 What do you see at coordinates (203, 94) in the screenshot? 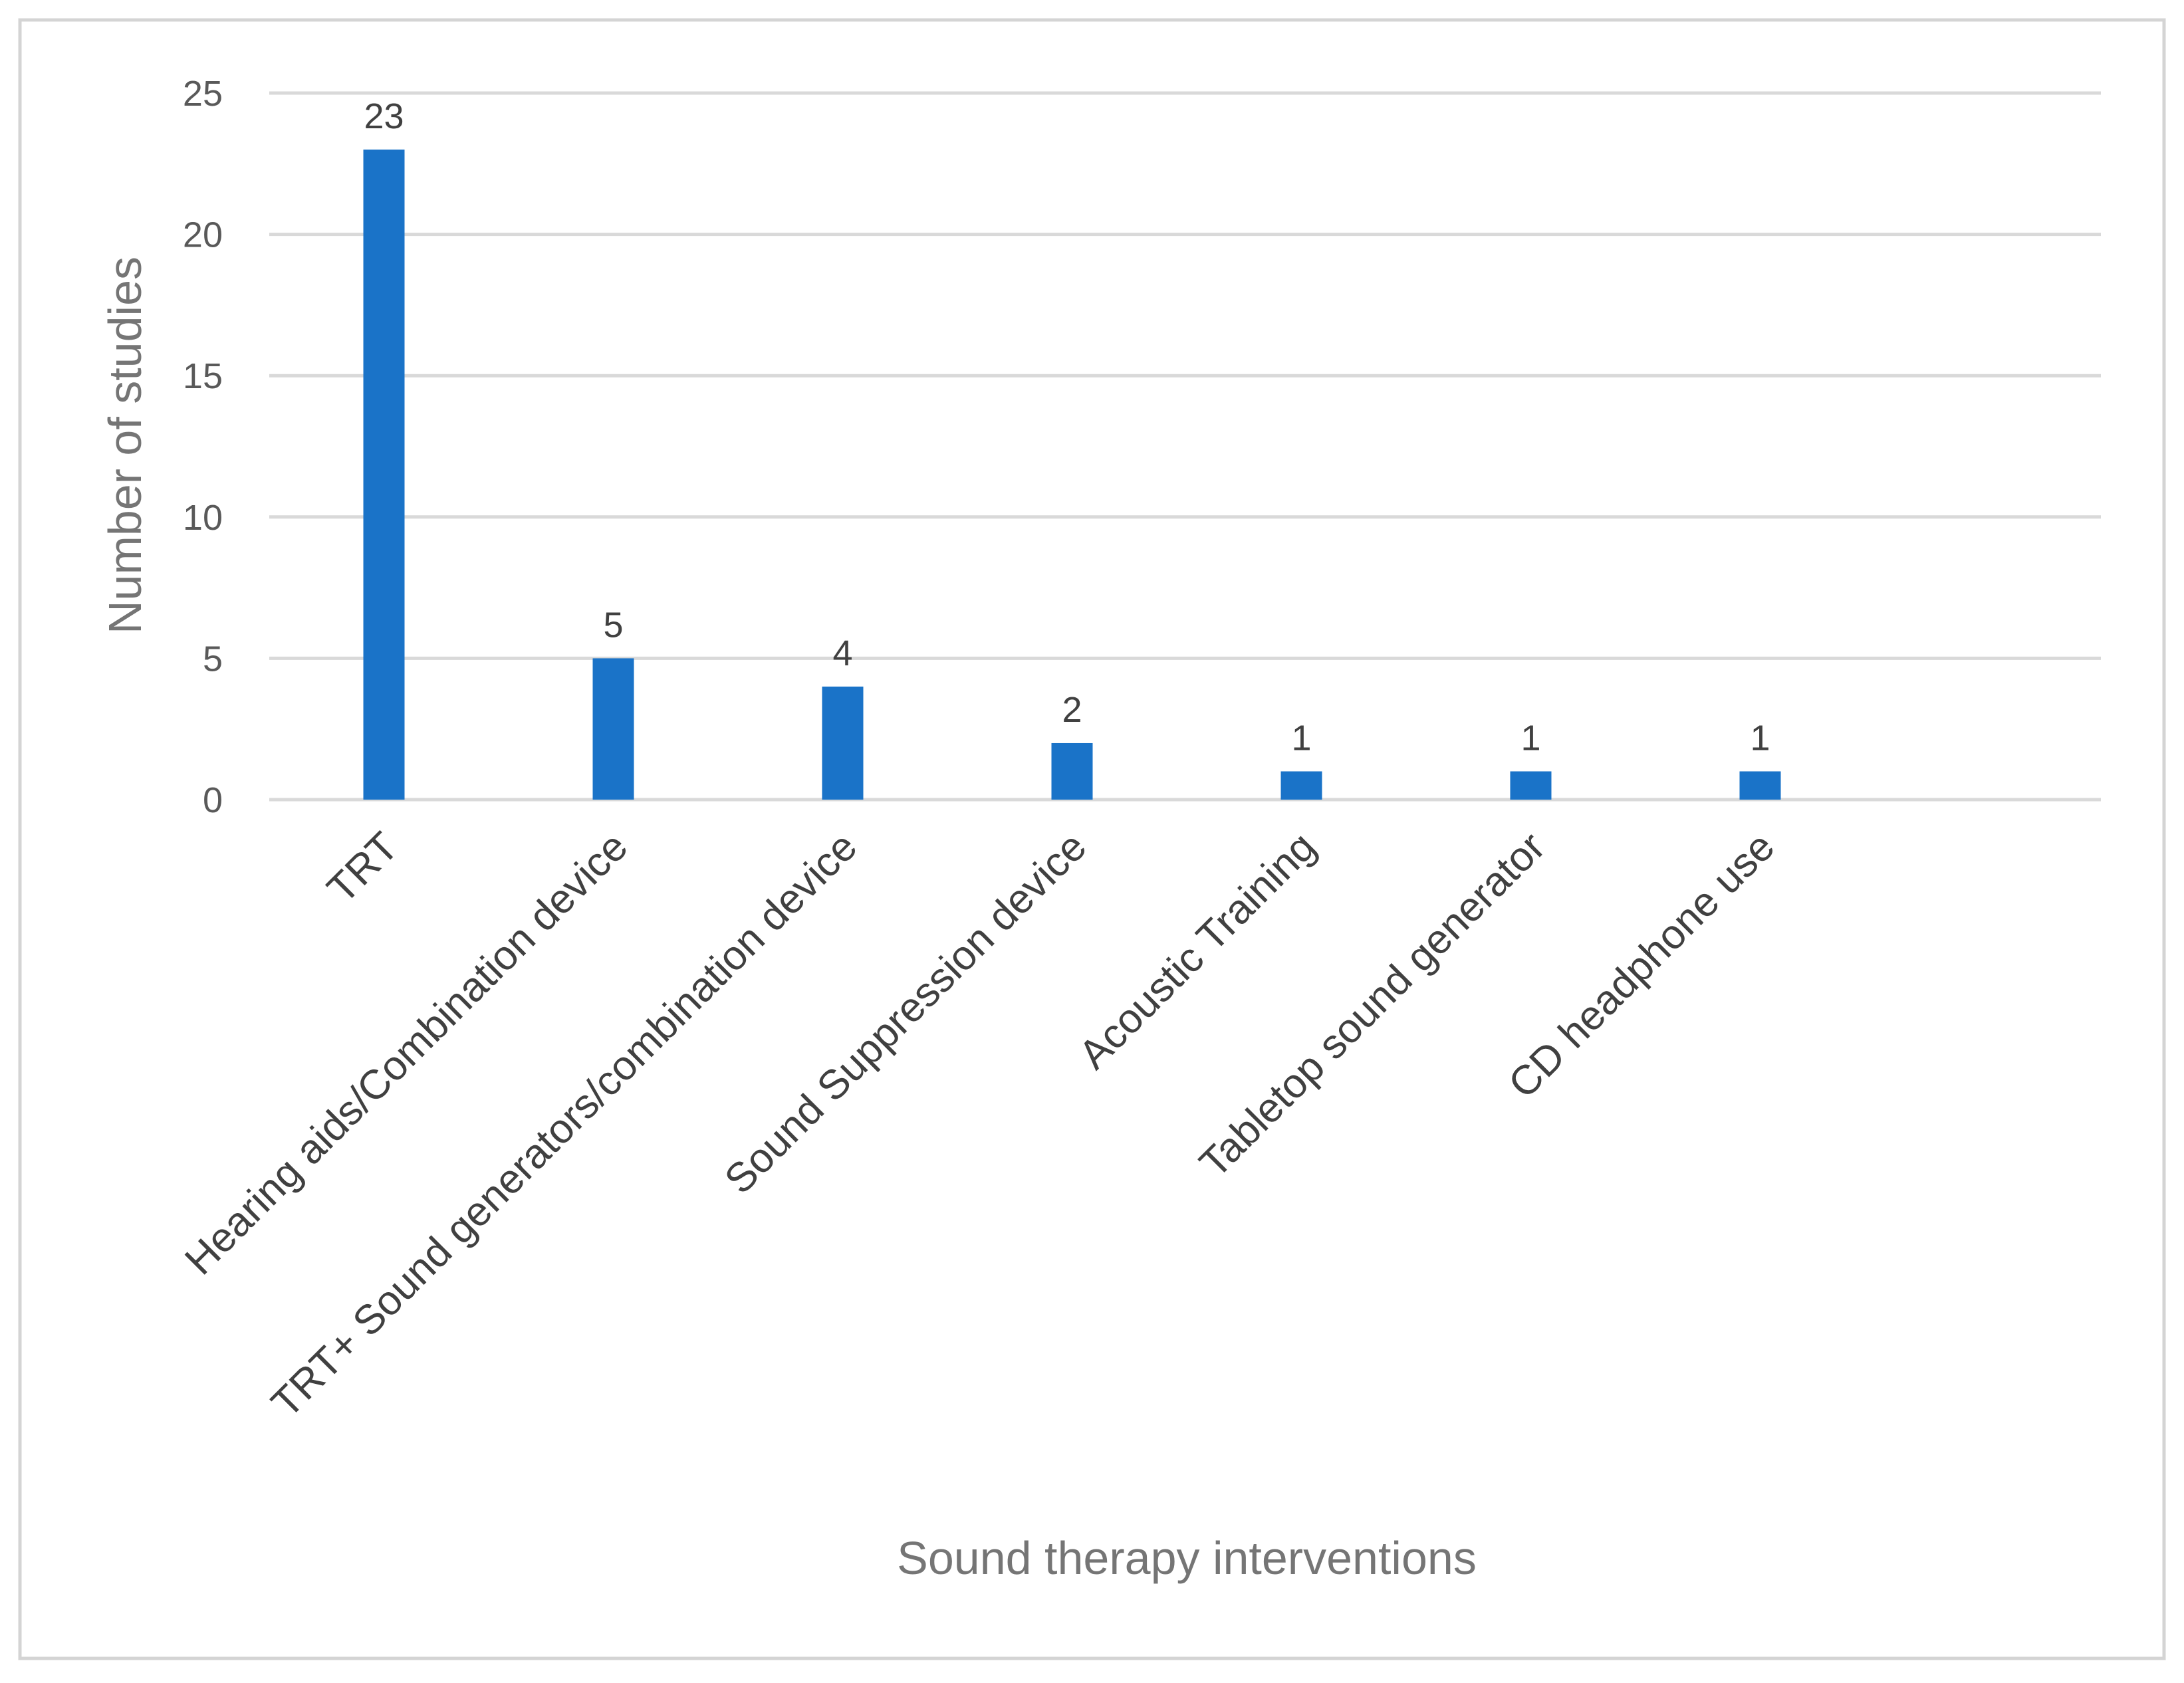
I see `y-tick-label: 25` at bounding box center [203, 94].